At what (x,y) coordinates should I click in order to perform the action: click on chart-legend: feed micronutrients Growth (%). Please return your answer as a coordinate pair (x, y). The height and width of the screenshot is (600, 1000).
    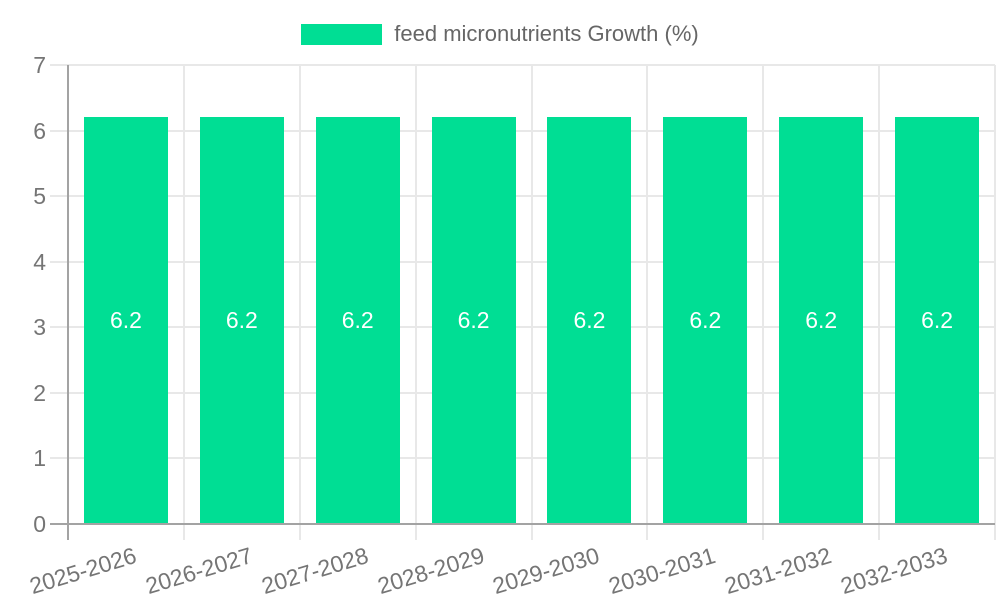
    Looking at the image, I should click on (500, 34).